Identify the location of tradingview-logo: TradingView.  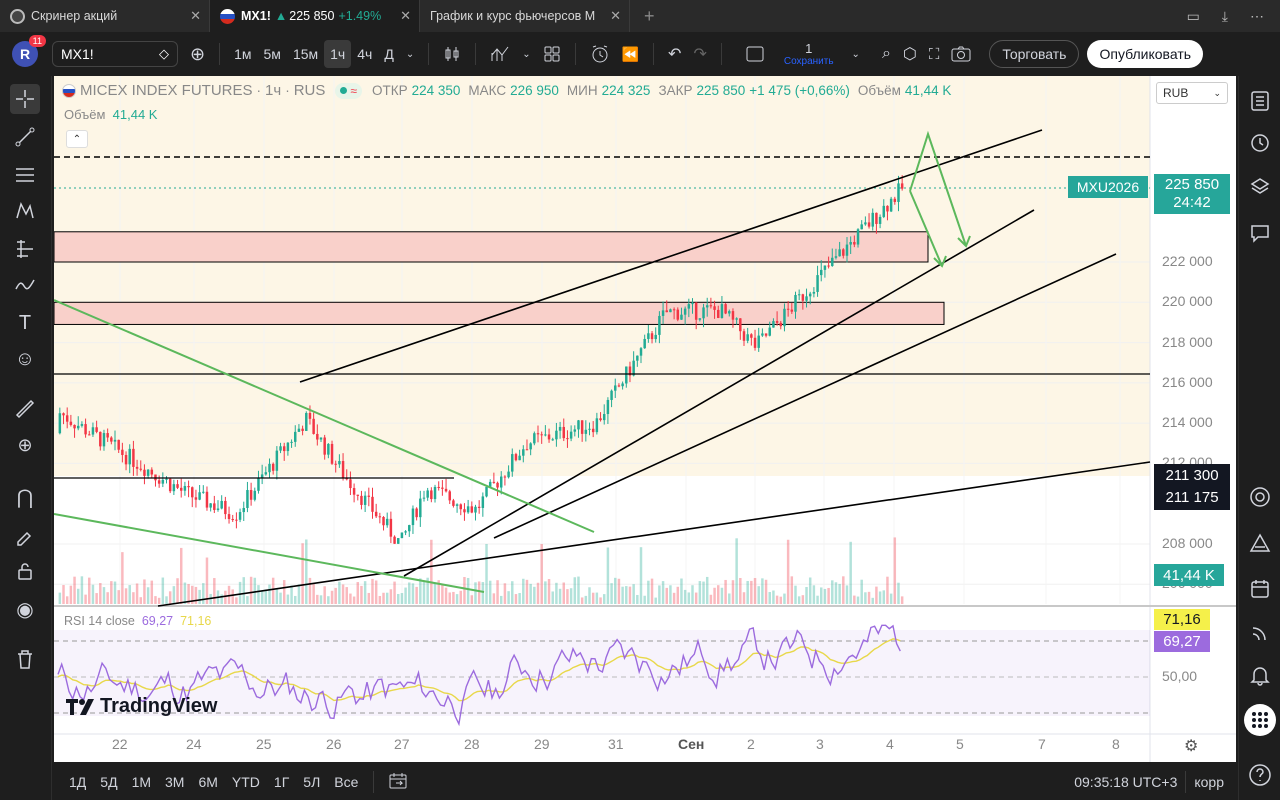
(141, 706).